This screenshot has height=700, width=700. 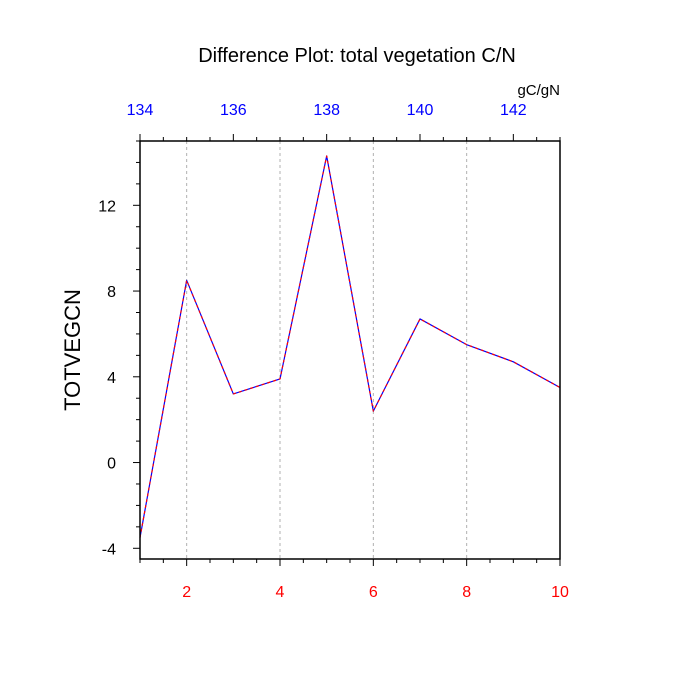 What do you see at coordinates (111, 378) in the screenshot?
I see `y-tick-label: 4` at bounding box center [111, 378].